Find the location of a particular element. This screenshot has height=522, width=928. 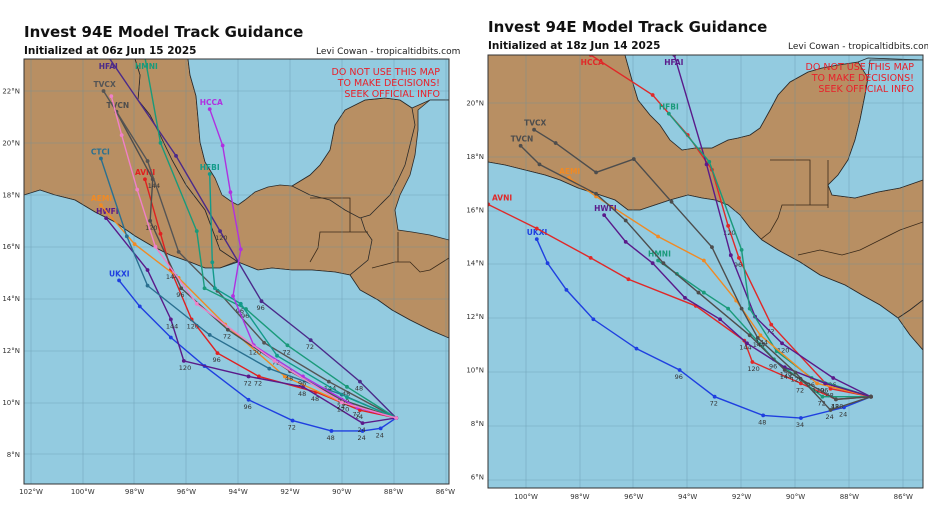

svg-text: TO MAKE DECISIONS! is located at coordinates (388, 83).